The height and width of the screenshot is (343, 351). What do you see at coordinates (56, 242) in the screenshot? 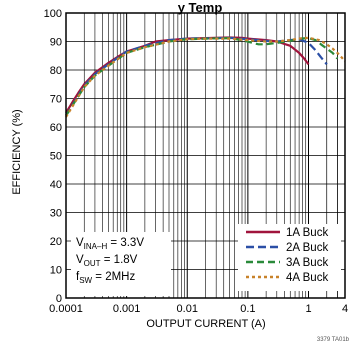
I see `y-tick-label: 20` at bounding box center [56, 242].